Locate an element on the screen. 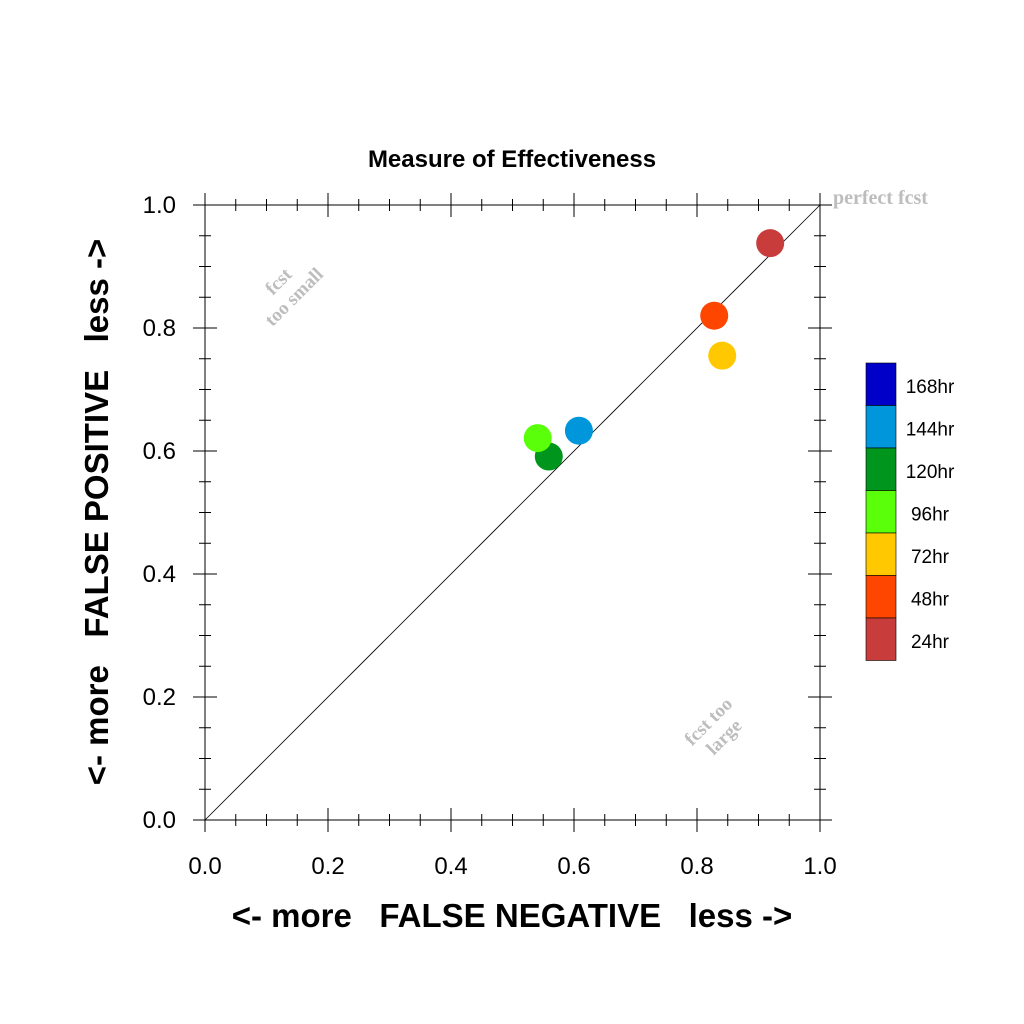 Image resolution: width=1024 pixels, height=1024 pixels. y-tick-label: 0.2 is located at coordinates (159, 697).